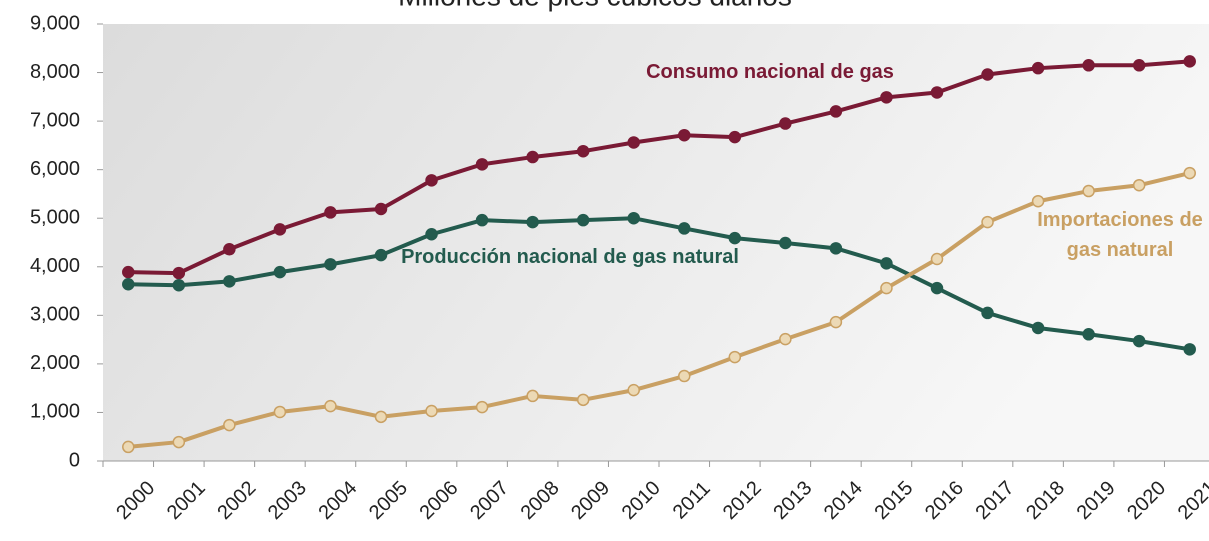  What do you see at coordinates (55, 72) in the screenshot?
I see `y-tick-label: 8,000` at bounding box center [55, 72].